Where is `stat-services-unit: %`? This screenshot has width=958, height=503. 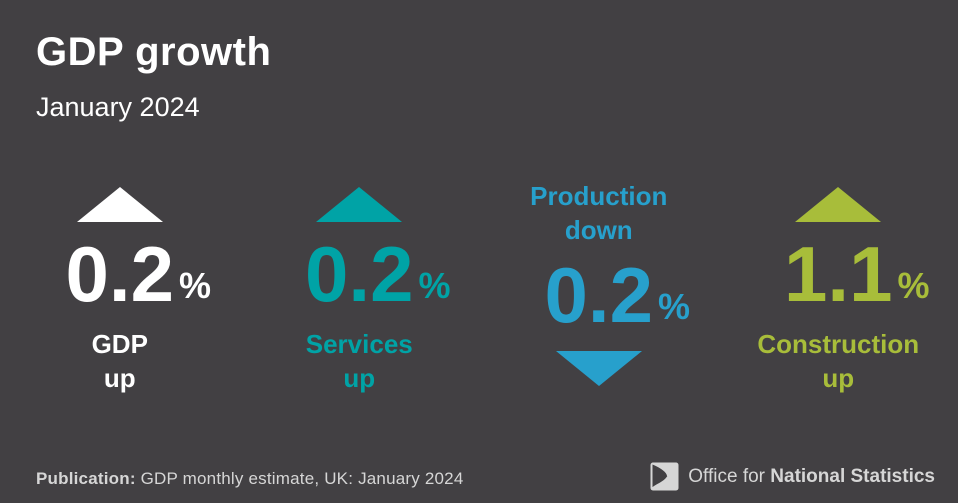
stat-services-unit: % is located at coordinates (434, 285).